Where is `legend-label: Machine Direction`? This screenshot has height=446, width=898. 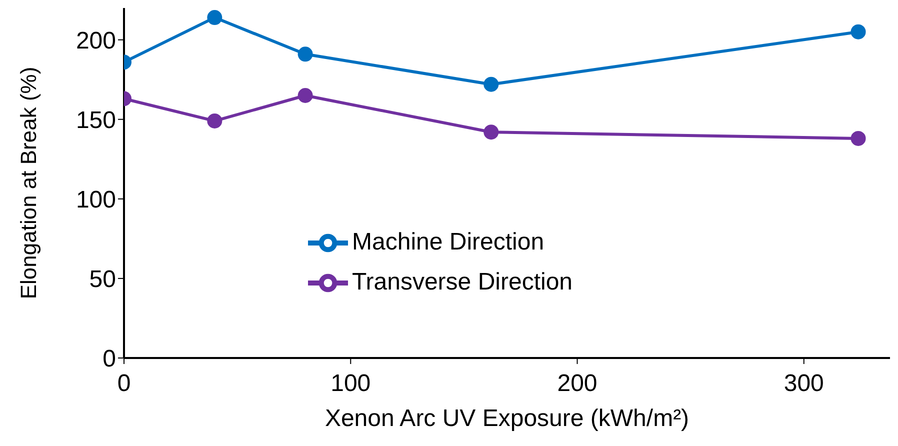 legend-label: Machine Direction is located at coordinates (448, 242).